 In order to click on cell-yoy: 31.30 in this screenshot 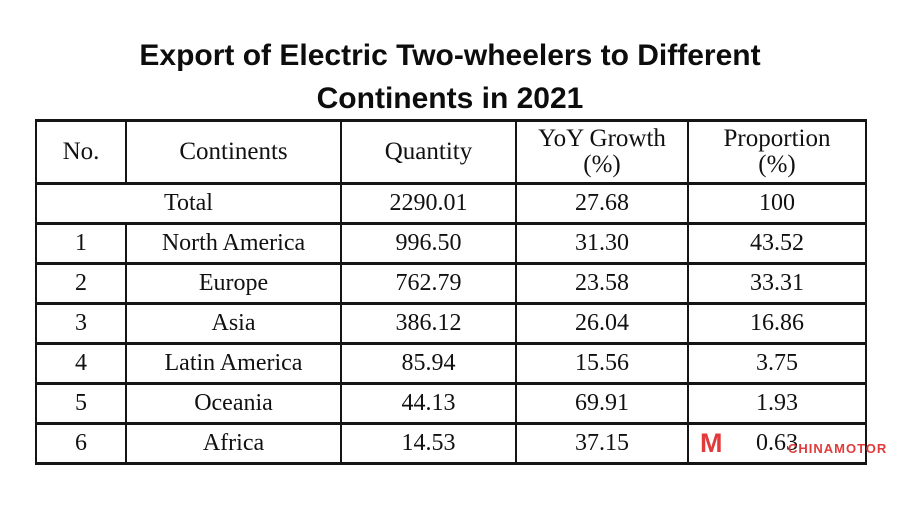, I will do `click(602, 243)`.